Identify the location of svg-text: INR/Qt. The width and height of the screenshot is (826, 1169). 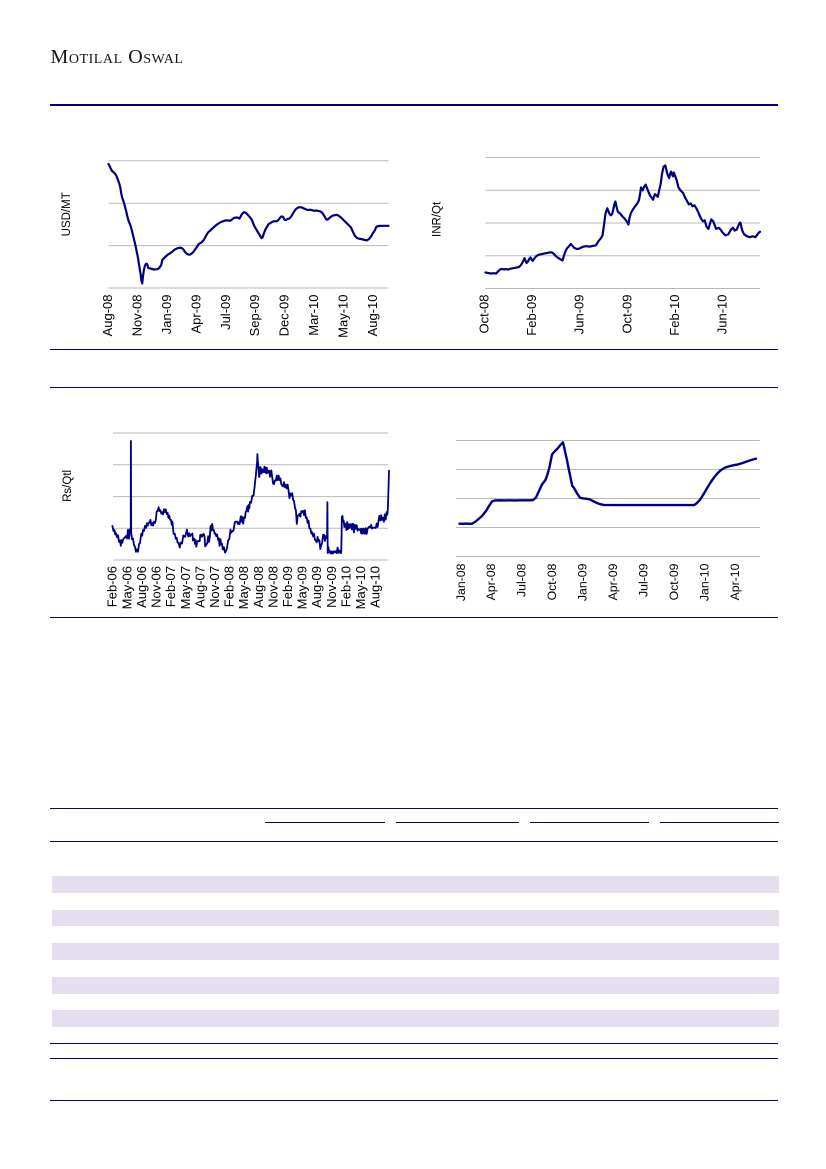
(437, 219).